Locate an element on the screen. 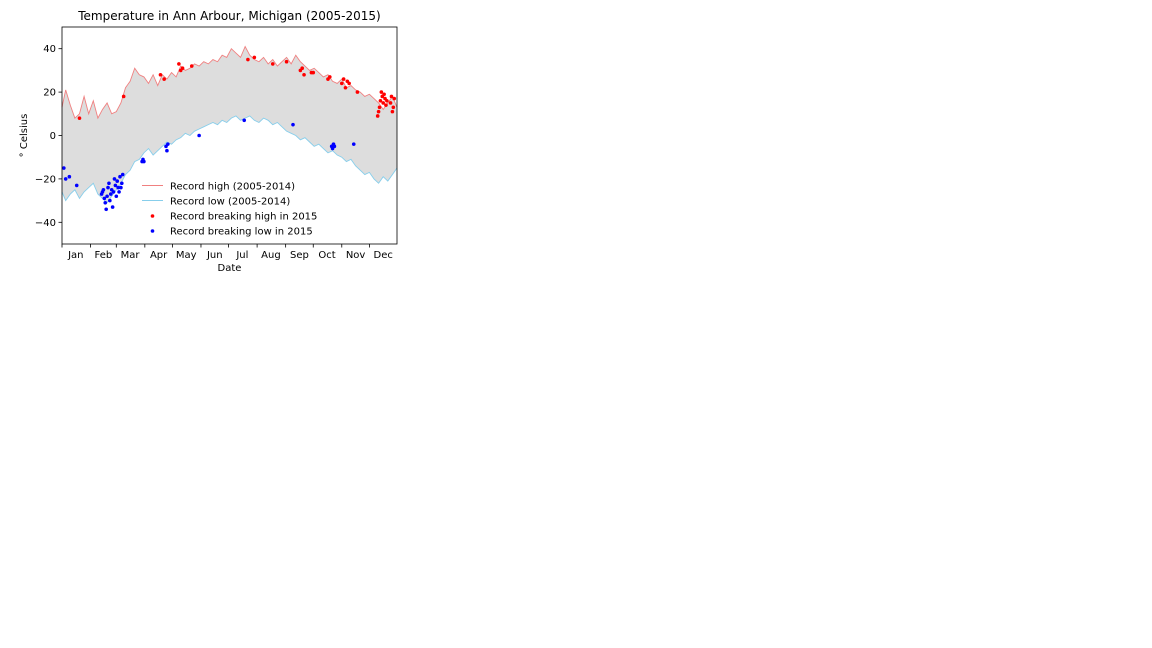 Image resolution: width=1152 pixels, height=648 pixels. x-tick-label: Sep is located at coordinates (299, 255).